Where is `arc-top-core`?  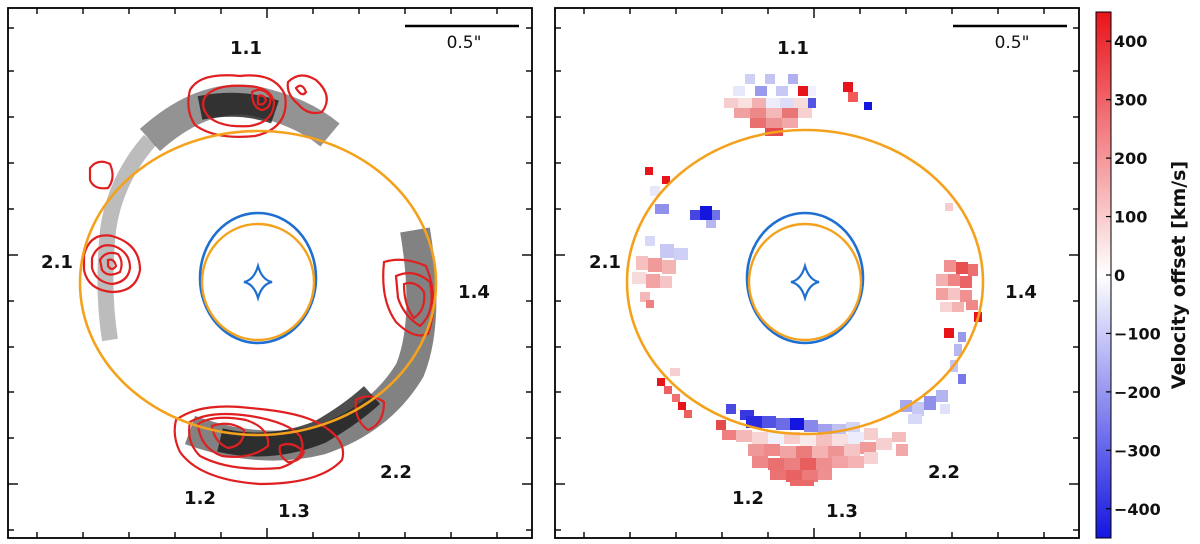
arc-top-core is located at coordinates (238, 108).